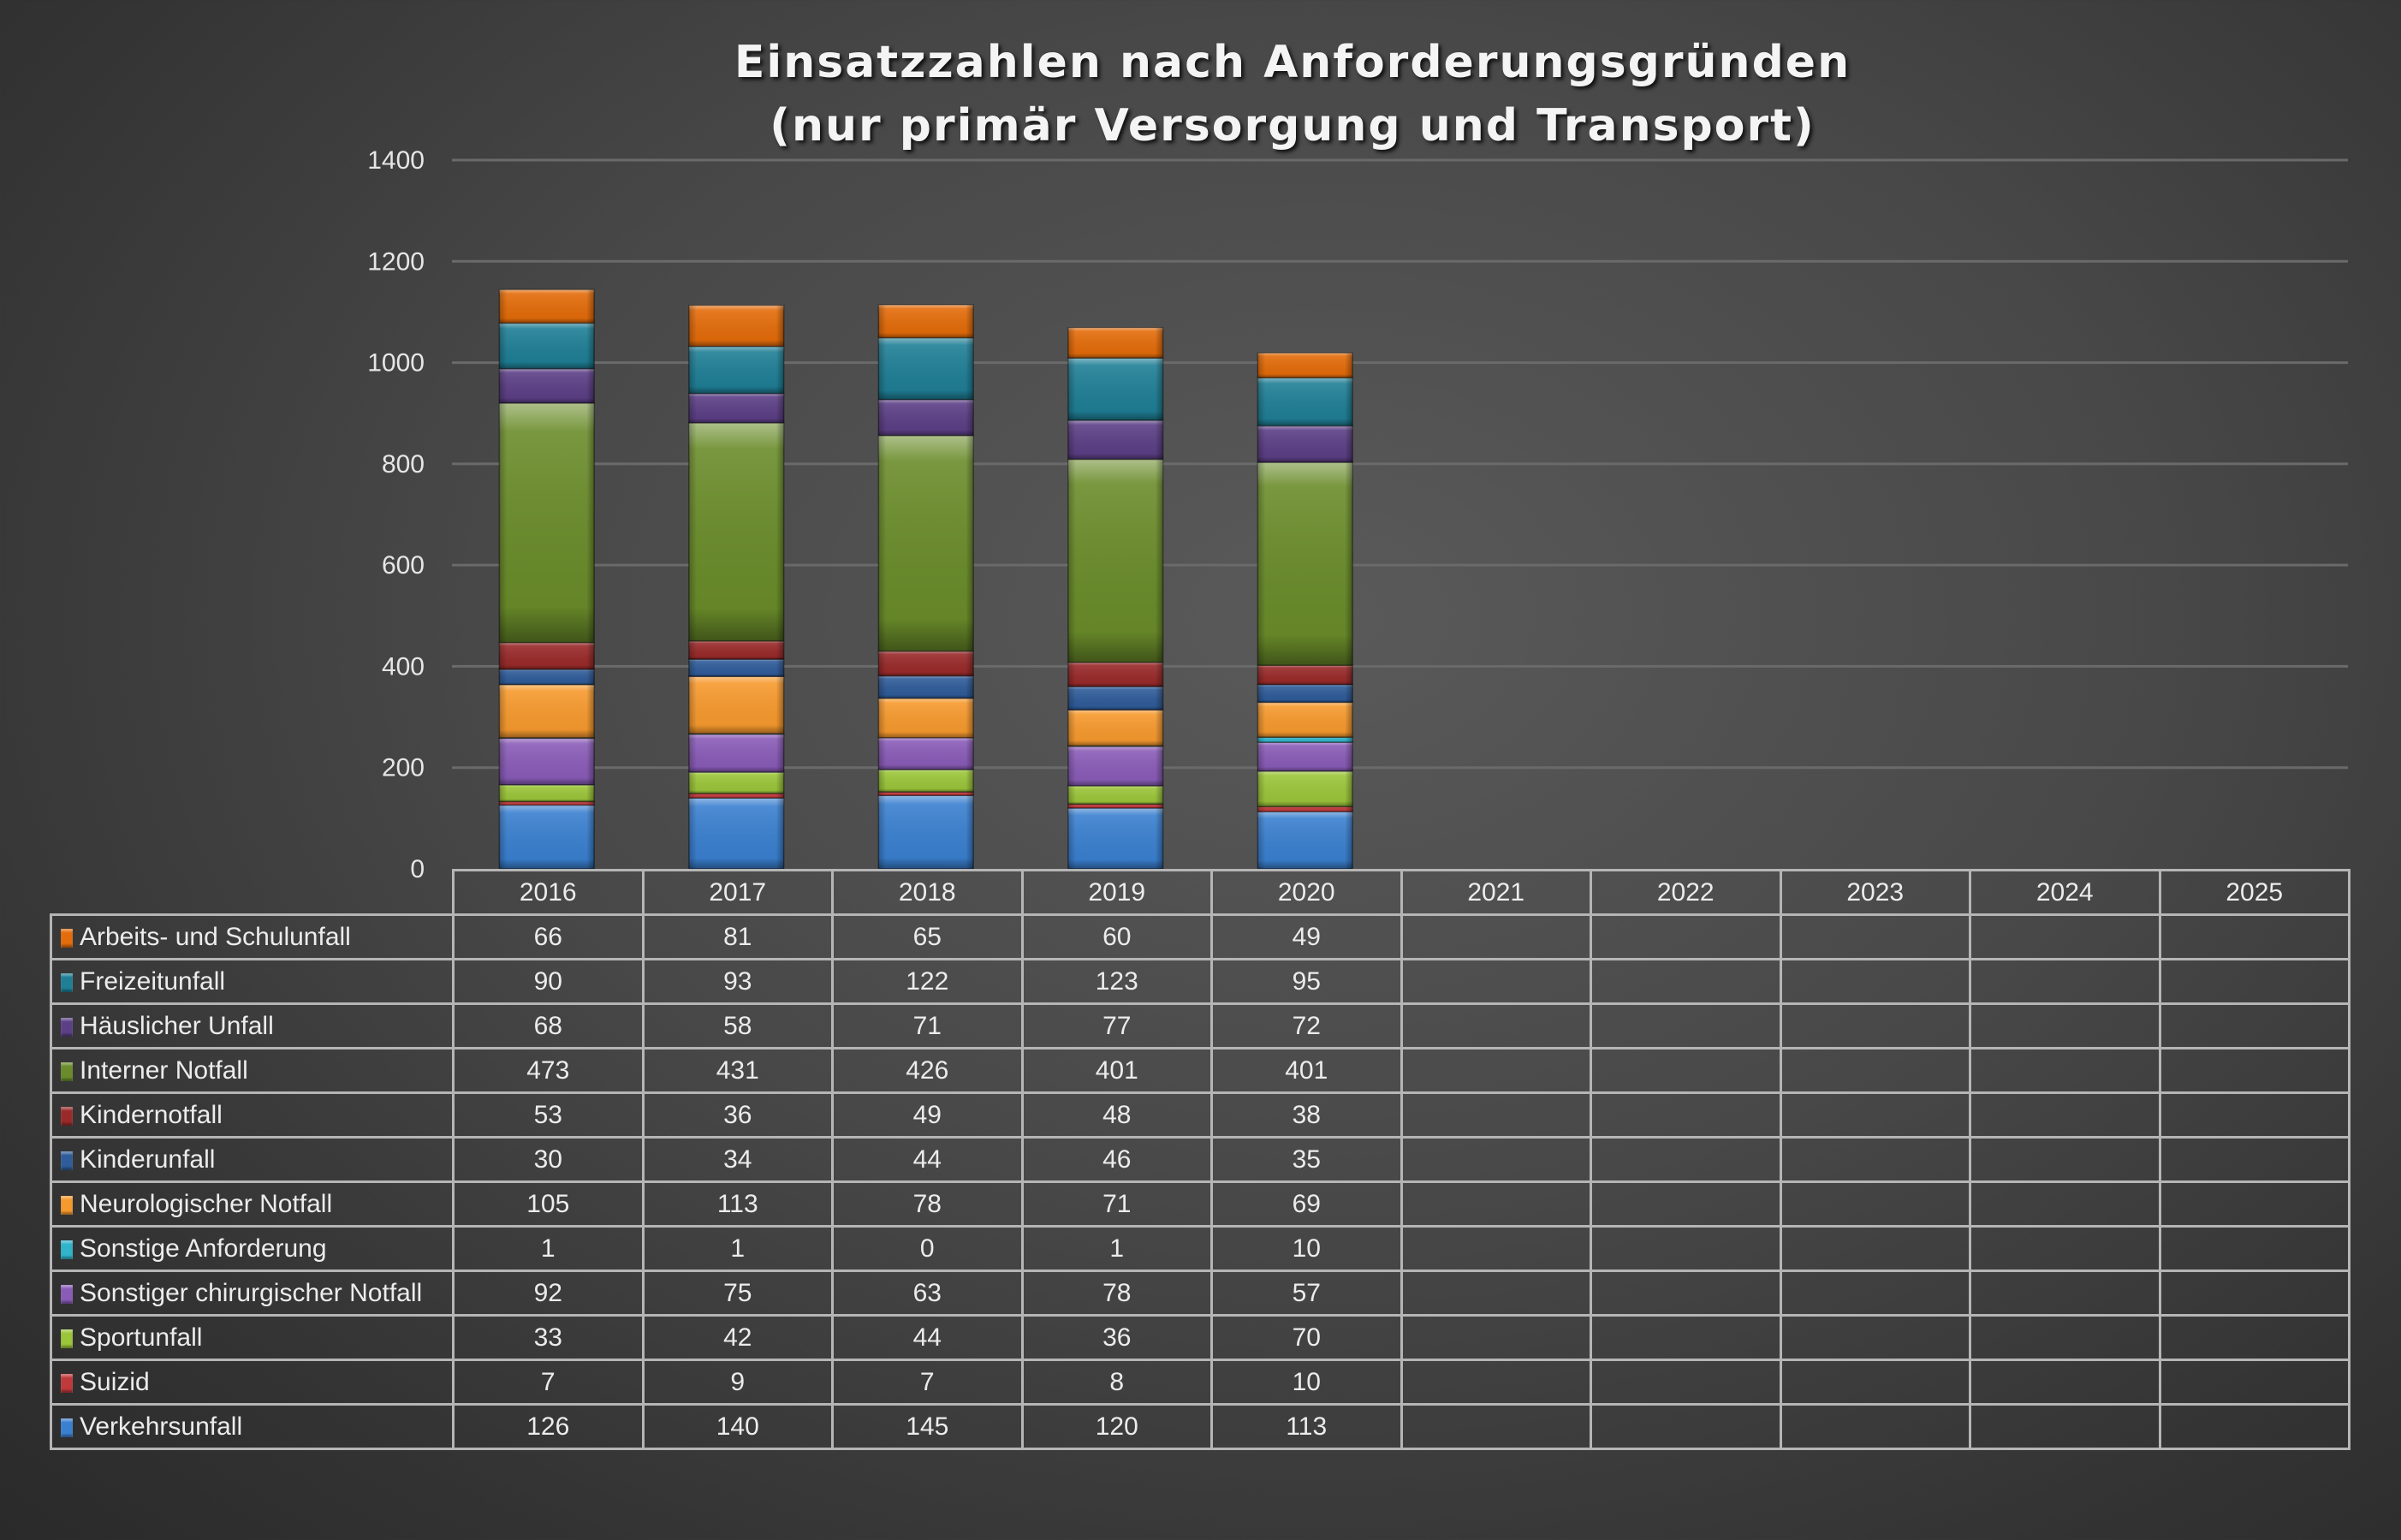 The width and height of the screenshot is (2401, 1540). Describe the element at coordinates (253, 893) in the screenshot. I see `table-corner` at that location.